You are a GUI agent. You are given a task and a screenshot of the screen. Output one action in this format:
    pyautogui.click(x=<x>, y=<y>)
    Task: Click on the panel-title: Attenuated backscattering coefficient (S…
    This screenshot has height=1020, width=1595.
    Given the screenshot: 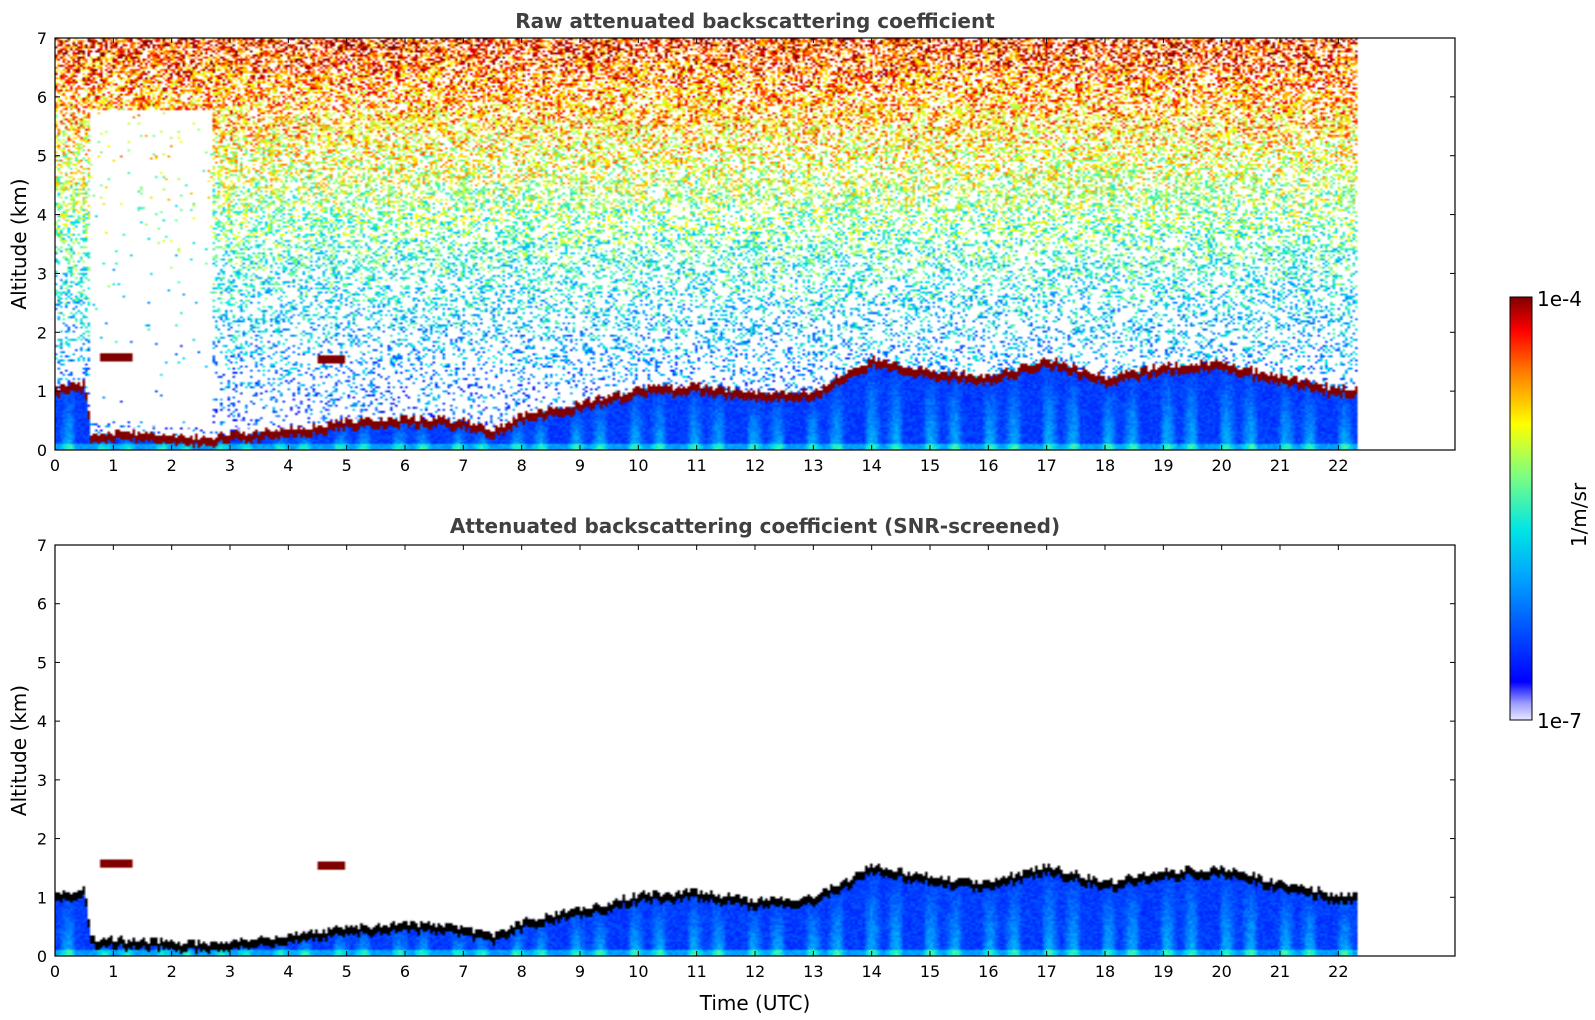 What is the action you would take?
    pyautogui.click(x=755, y=526)
    